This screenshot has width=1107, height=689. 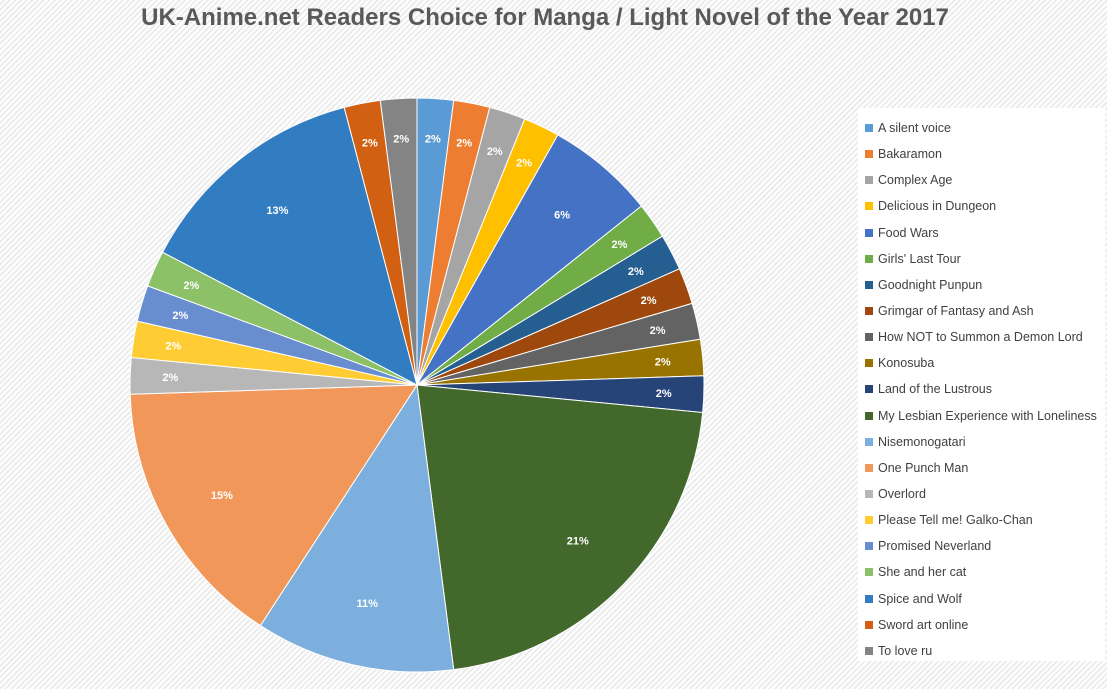 I want to click on legend-item: Delicious in Dungeon, so click(x=985, y=206).